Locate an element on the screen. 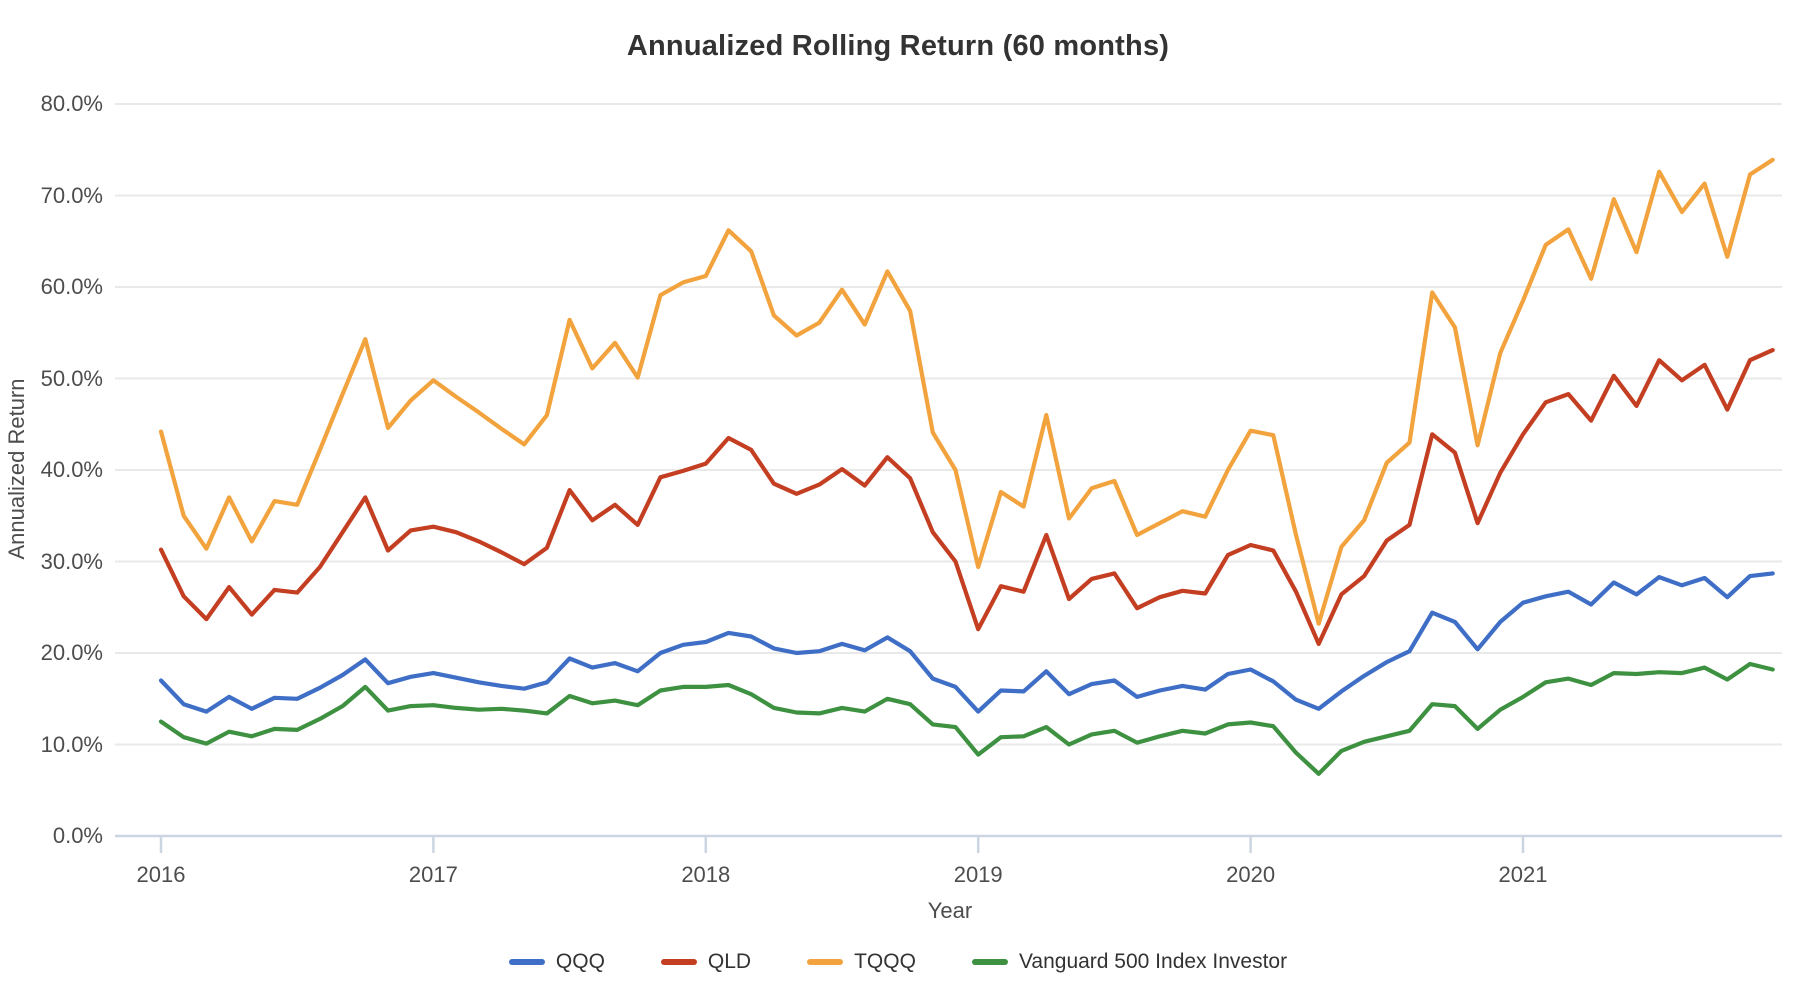 This screenshot has height=1004, width=1796. y-tick-label: 70.0% is located at coordinates (71, 195).